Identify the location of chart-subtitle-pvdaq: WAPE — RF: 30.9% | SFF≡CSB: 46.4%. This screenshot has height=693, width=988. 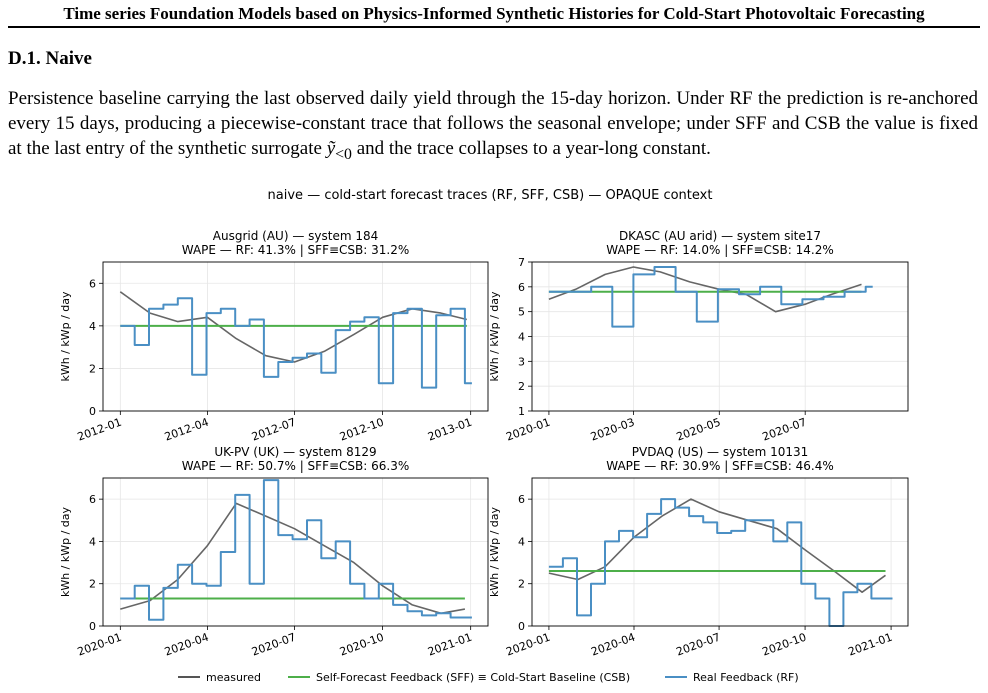
(720, 466).